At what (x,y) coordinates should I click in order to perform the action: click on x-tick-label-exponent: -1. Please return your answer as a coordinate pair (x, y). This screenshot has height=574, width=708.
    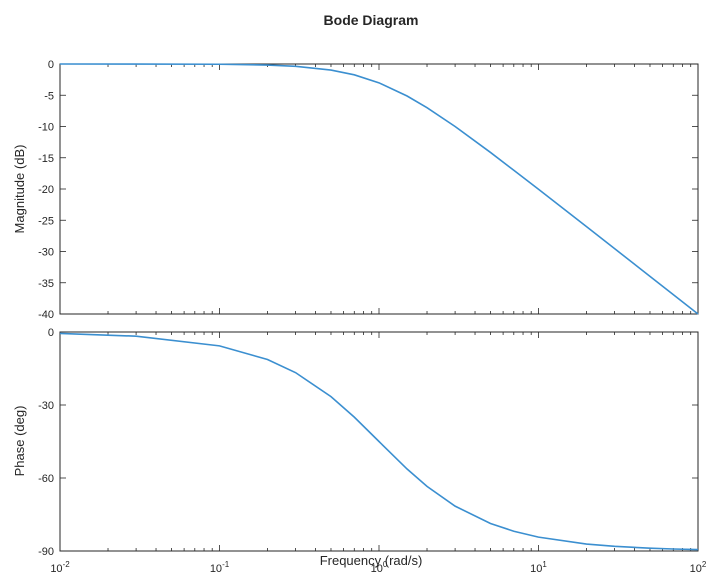
    Looking at the image, I should click on (226, 564).